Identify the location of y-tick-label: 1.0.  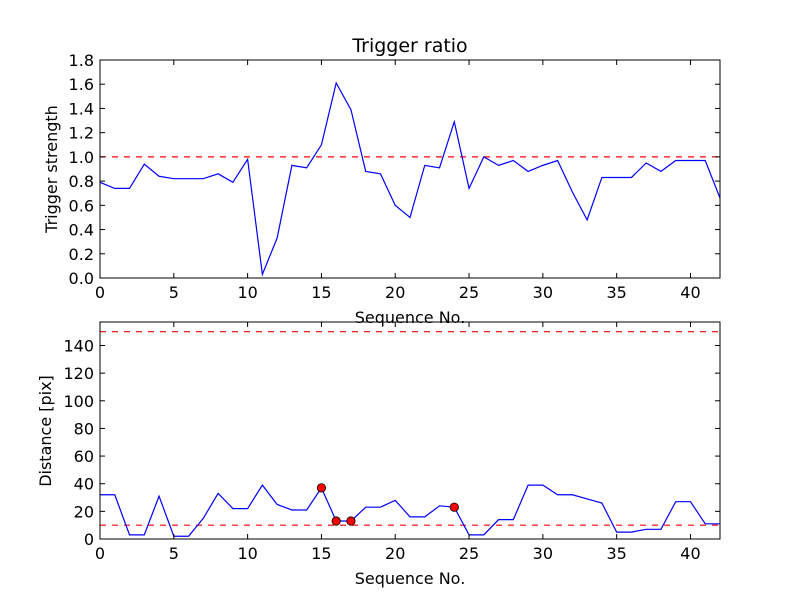
(81, 157).